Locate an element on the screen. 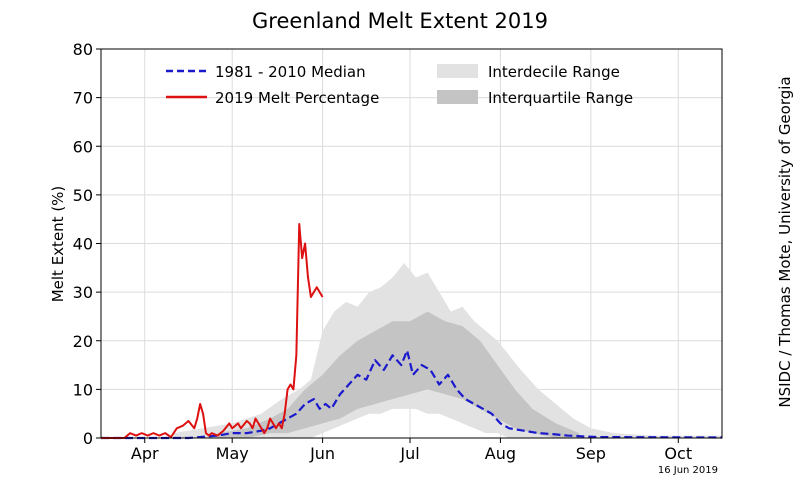 Image resolution: width=800 pixels, height=488 pixels. chart-title: Greenland Melt Extent 2019 is located at coordinates (400, 21).